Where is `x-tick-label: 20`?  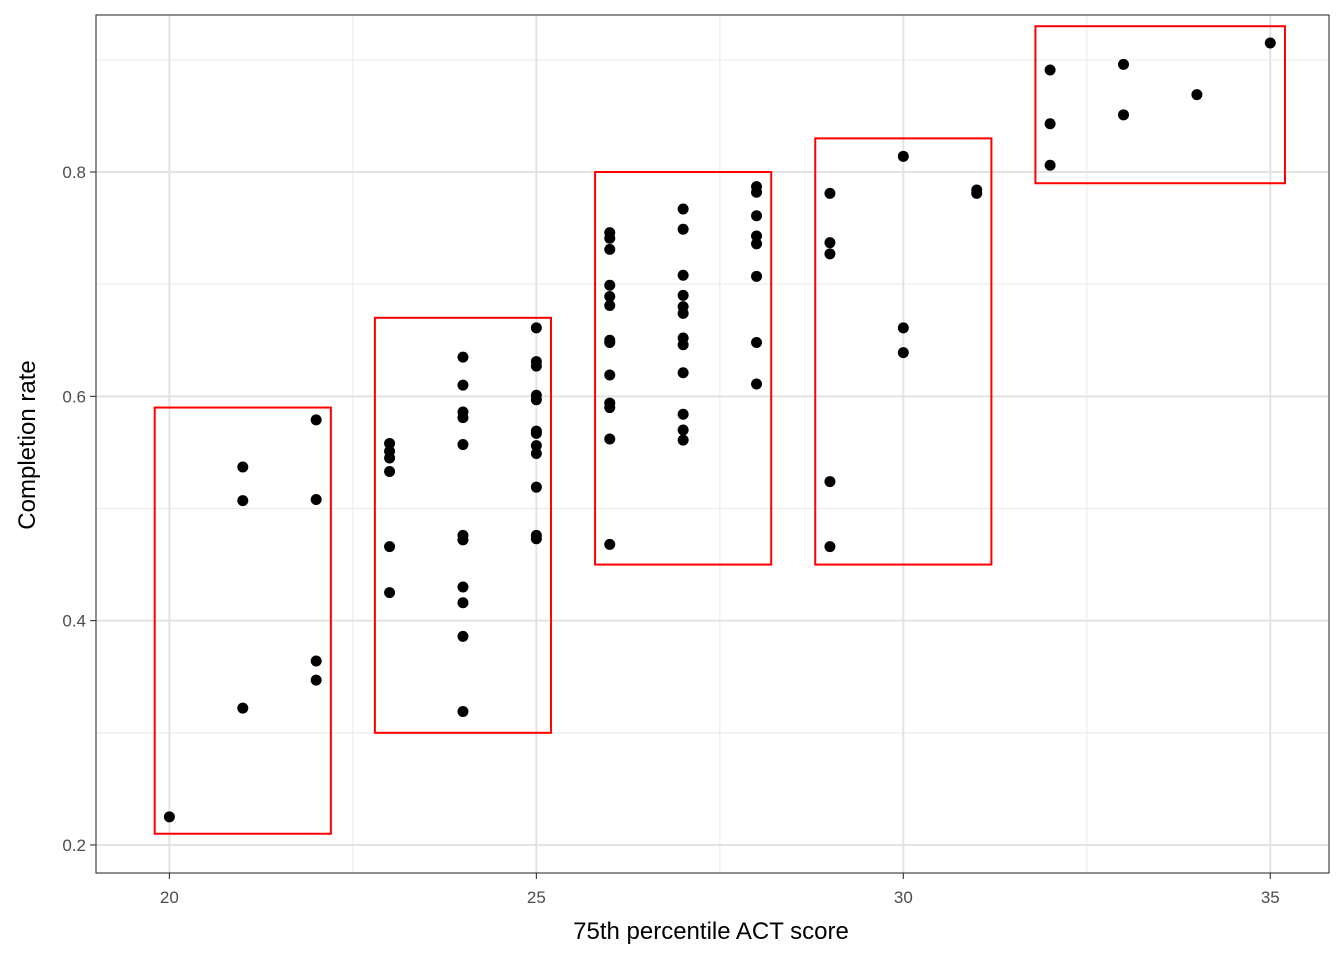 x-tick-label: 20 is located at coordinates (169, 897).